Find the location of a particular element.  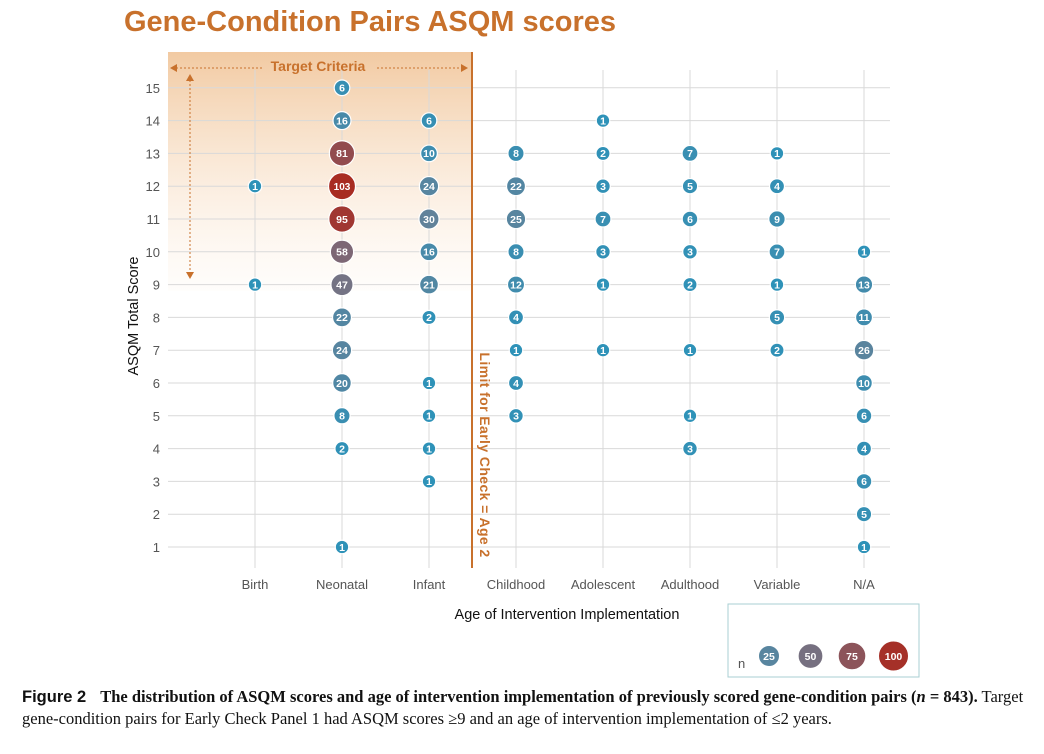

chart-title: Gene-Condition Pairs ASQM scores is located at coordinates (370, 22).